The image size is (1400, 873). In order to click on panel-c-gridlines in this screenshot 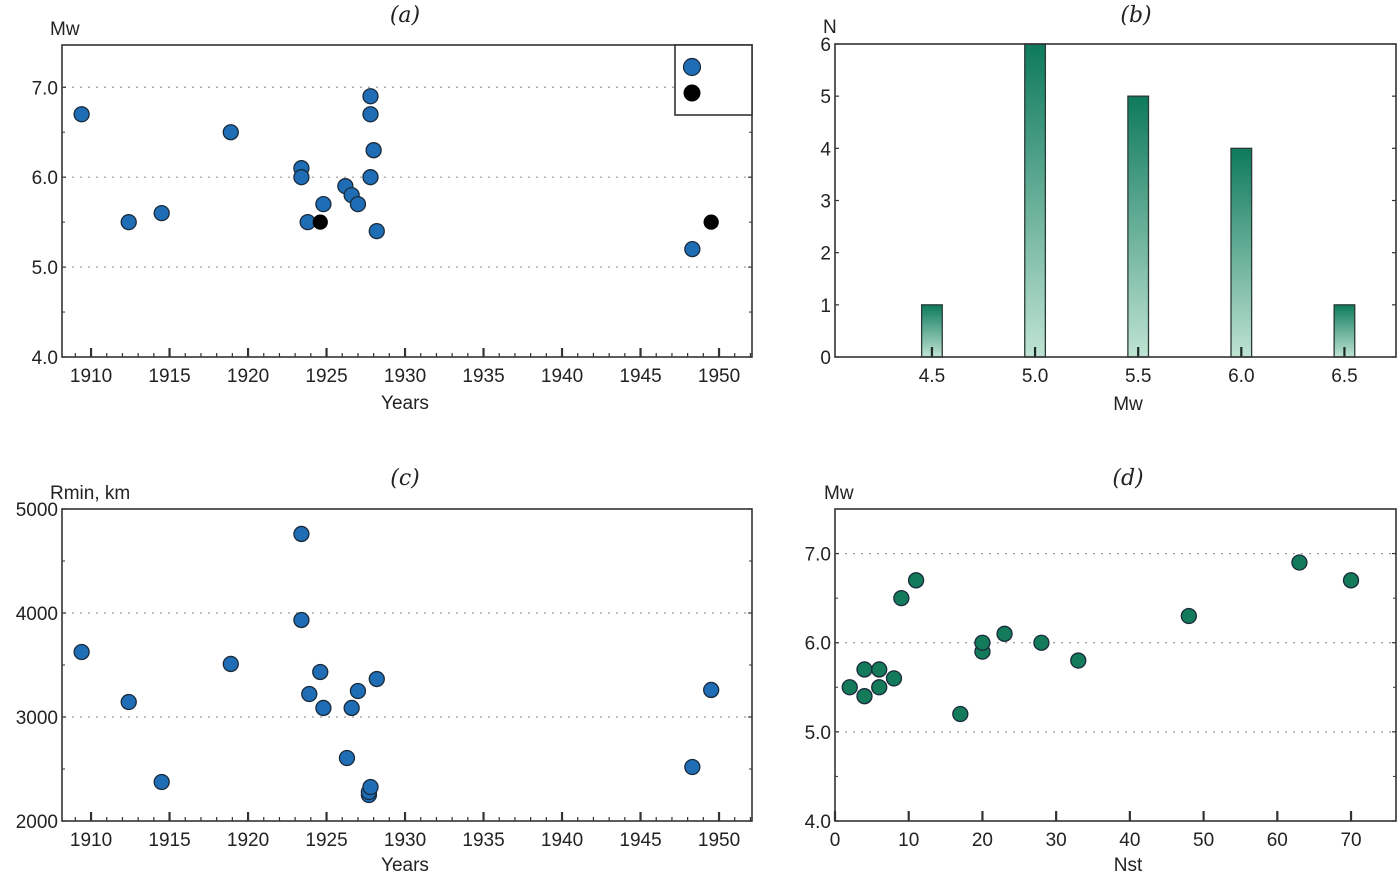, I will do `click(407, 665)`.